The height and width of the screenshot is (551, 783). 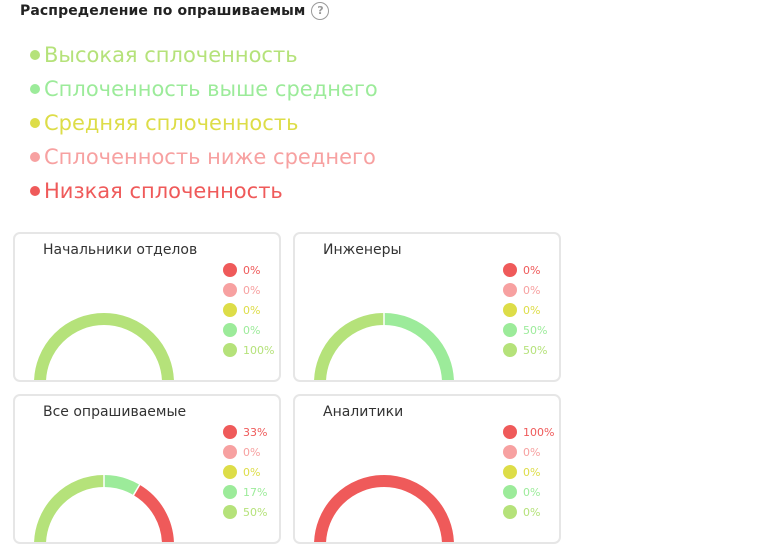 What do you see at coordinates (362, 250) in the screenshot?
I see `chart-title: Инженеры` at bounding box center [362, 250].